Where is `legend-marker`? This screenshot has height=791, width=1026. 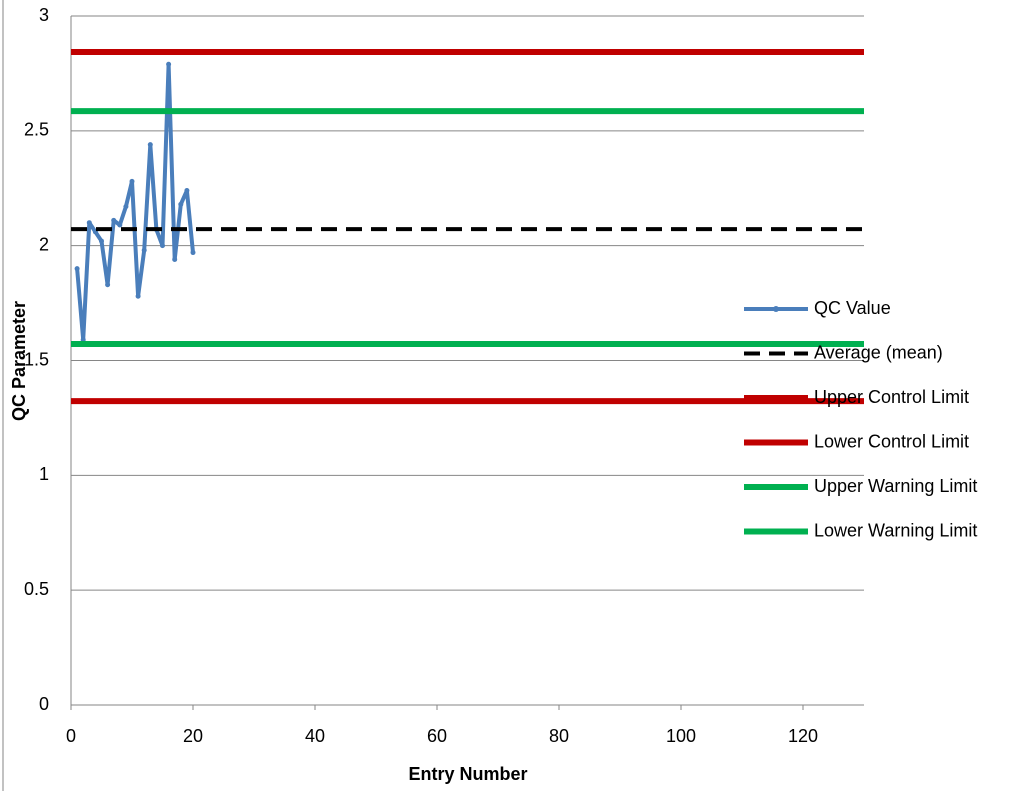 legend-marker is located at coordinates (776, 309).